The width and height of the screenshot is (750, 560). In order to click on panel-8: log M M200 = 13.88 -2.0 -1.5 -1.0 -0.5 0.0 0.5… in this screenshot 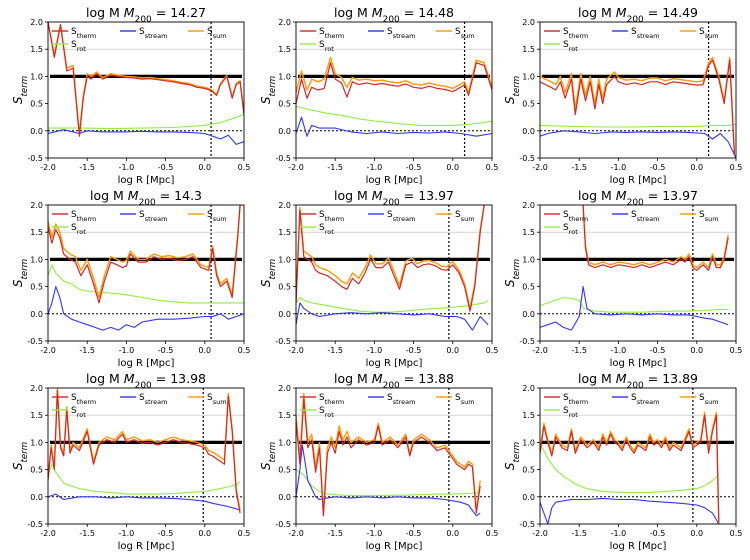, I will do `click(378, 461)`.